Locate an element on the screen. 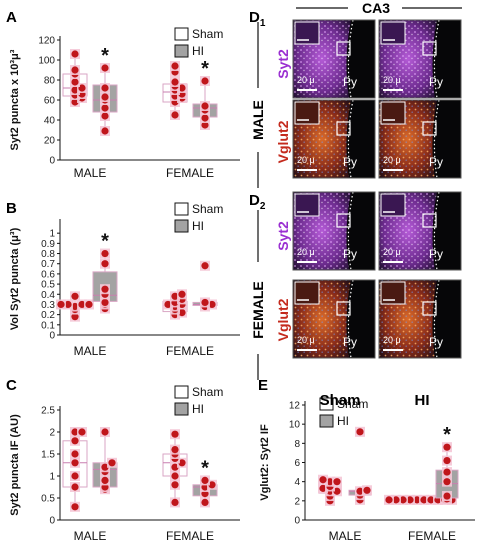  y-tick-label: 0.6 is located at coordinates (48, 274).